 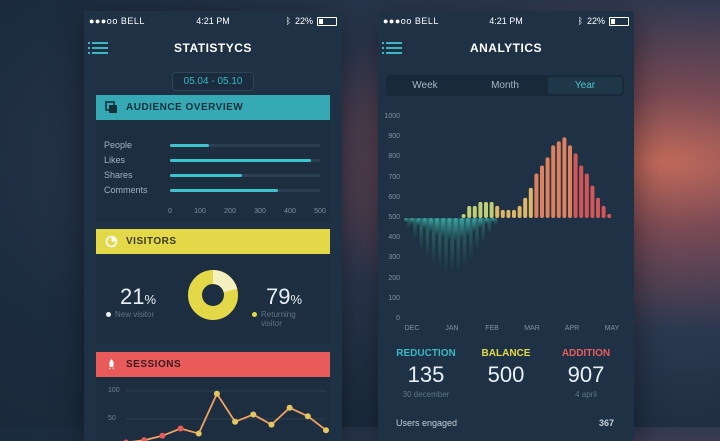 I want to click on y-tick-label: 1000, so click(x=392, y=116).